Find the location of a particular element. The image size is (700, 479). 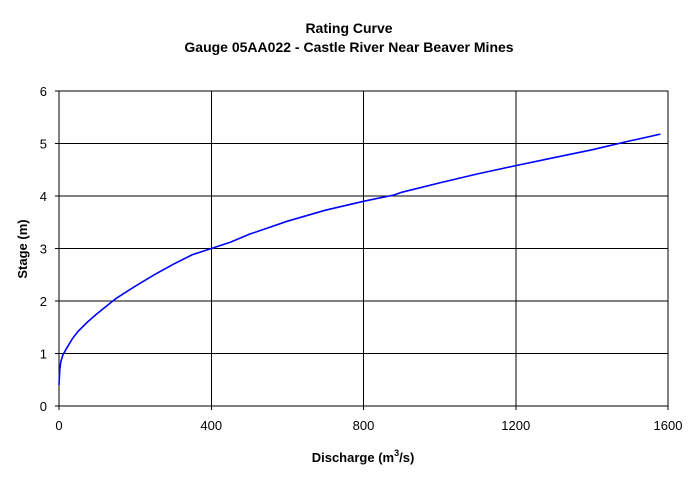

y-tick-label: 2 is located at coordinates (43, 301).